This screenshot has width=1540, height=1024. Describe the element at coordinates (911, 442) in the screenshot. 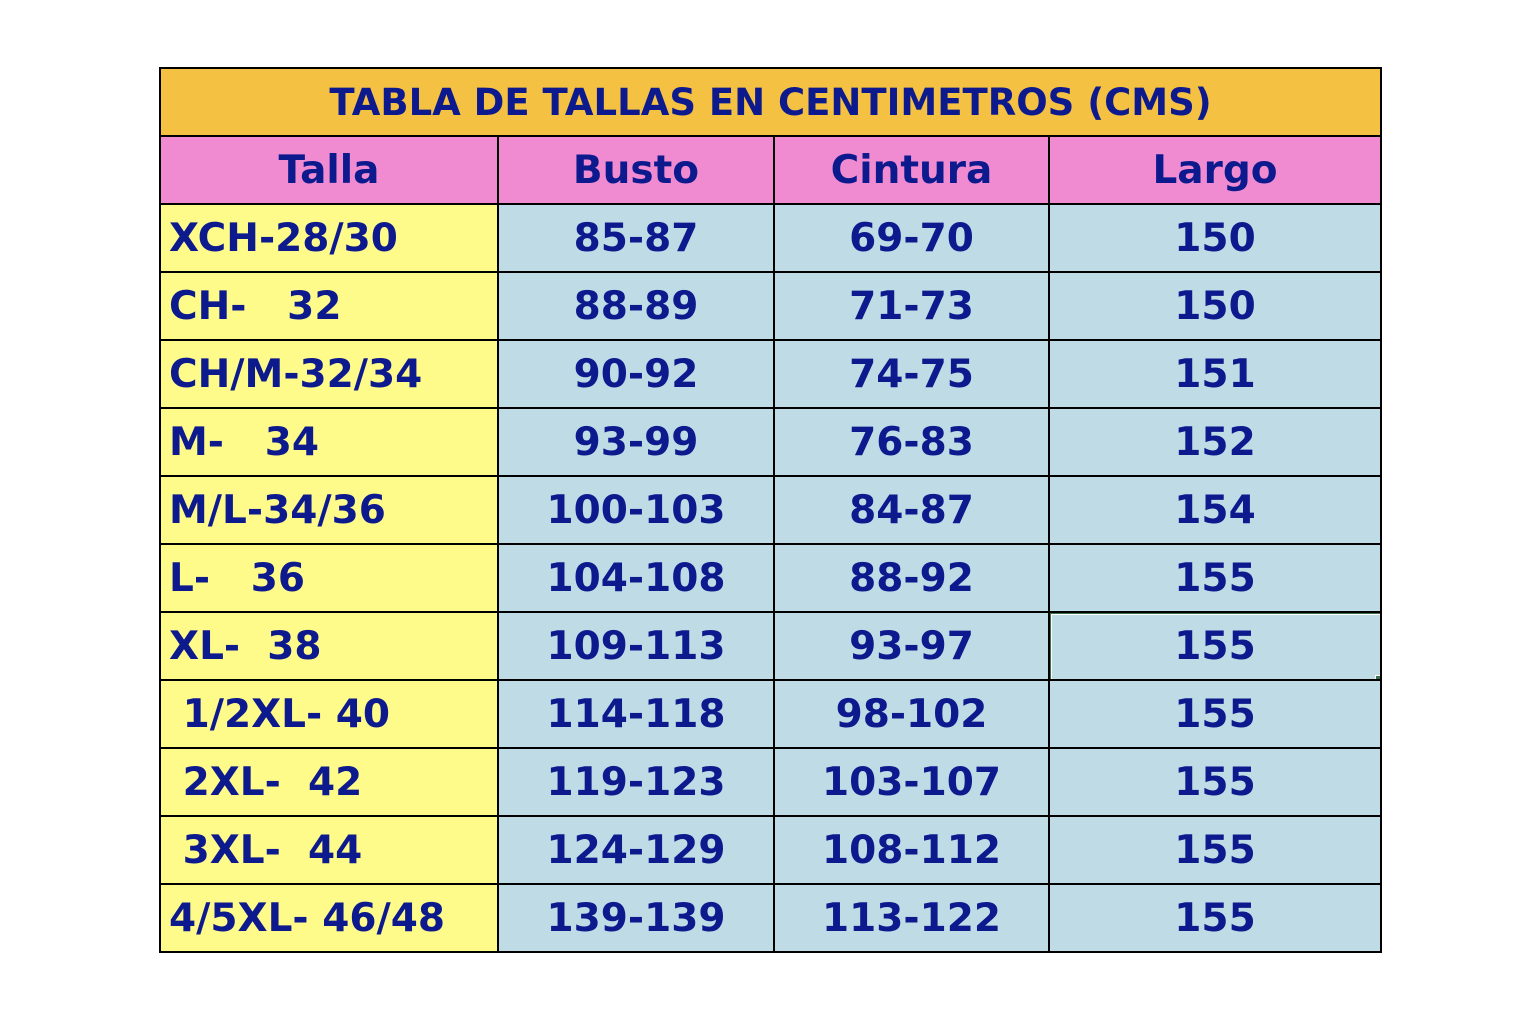

I see `cintura-cell: 76-83` at that location.